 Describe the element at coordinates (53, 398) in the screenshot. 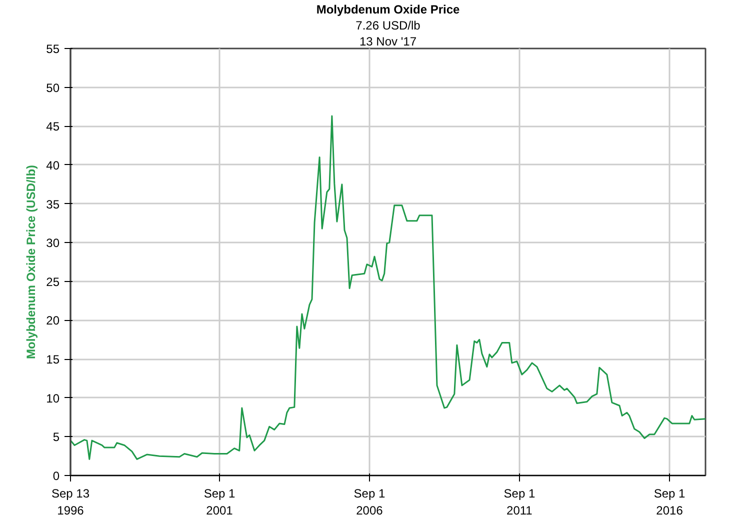

I see `y-tick-label: 10` at that location.